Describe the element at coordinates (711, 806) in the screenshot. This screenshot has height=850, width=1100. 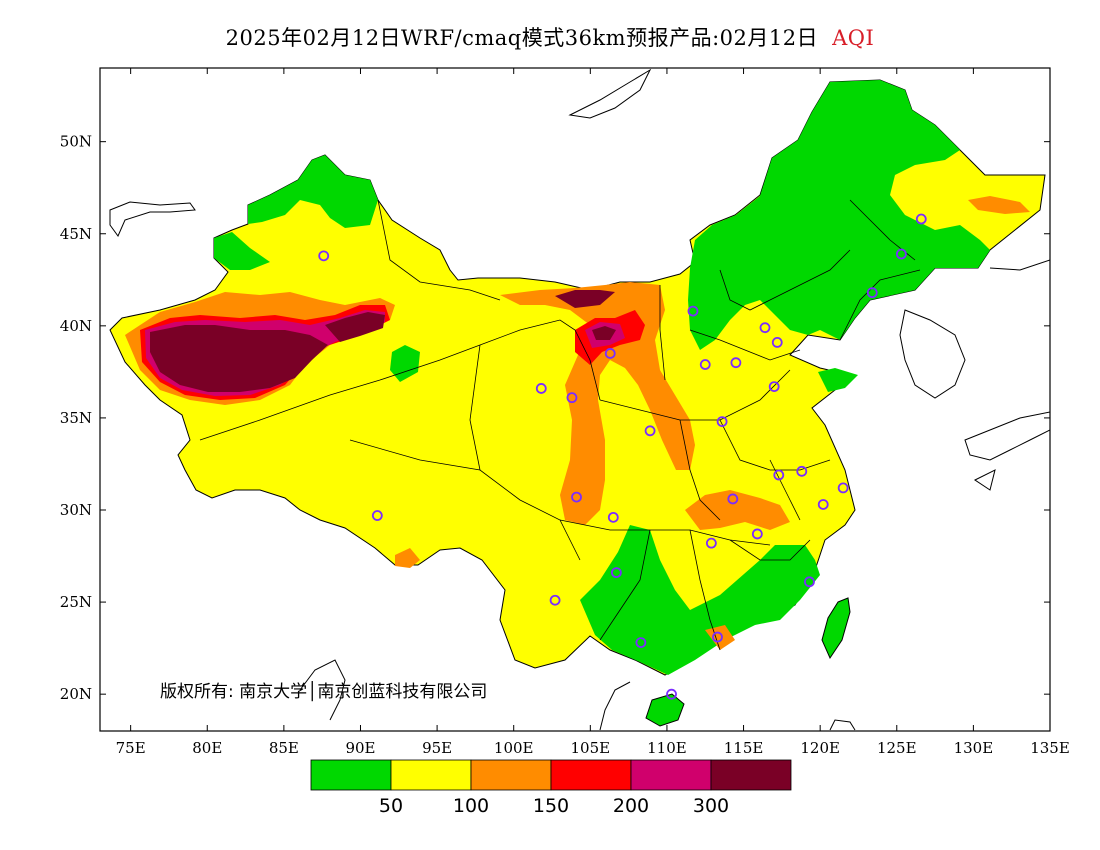
I see `legend-label: 300` at that location.